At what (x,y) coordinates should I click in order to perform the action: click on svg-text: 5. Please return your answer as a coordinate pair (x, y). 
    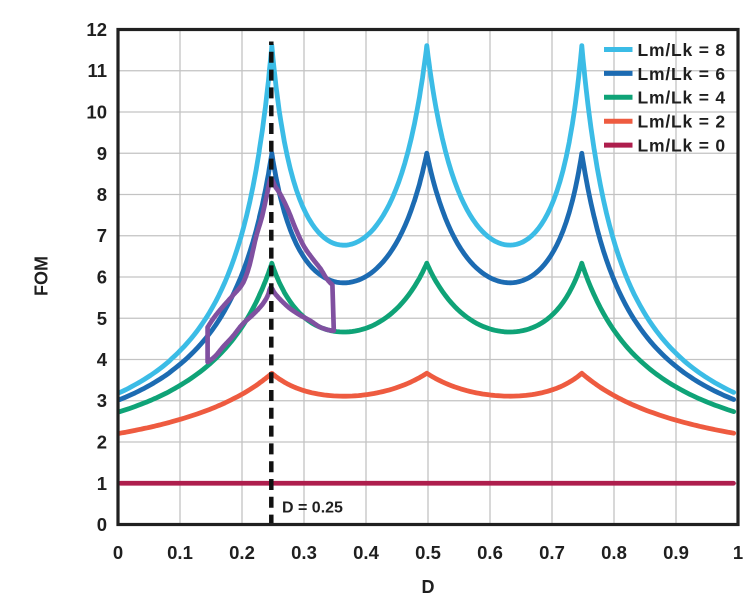
    Looking at the image, I should click on (102, 318).